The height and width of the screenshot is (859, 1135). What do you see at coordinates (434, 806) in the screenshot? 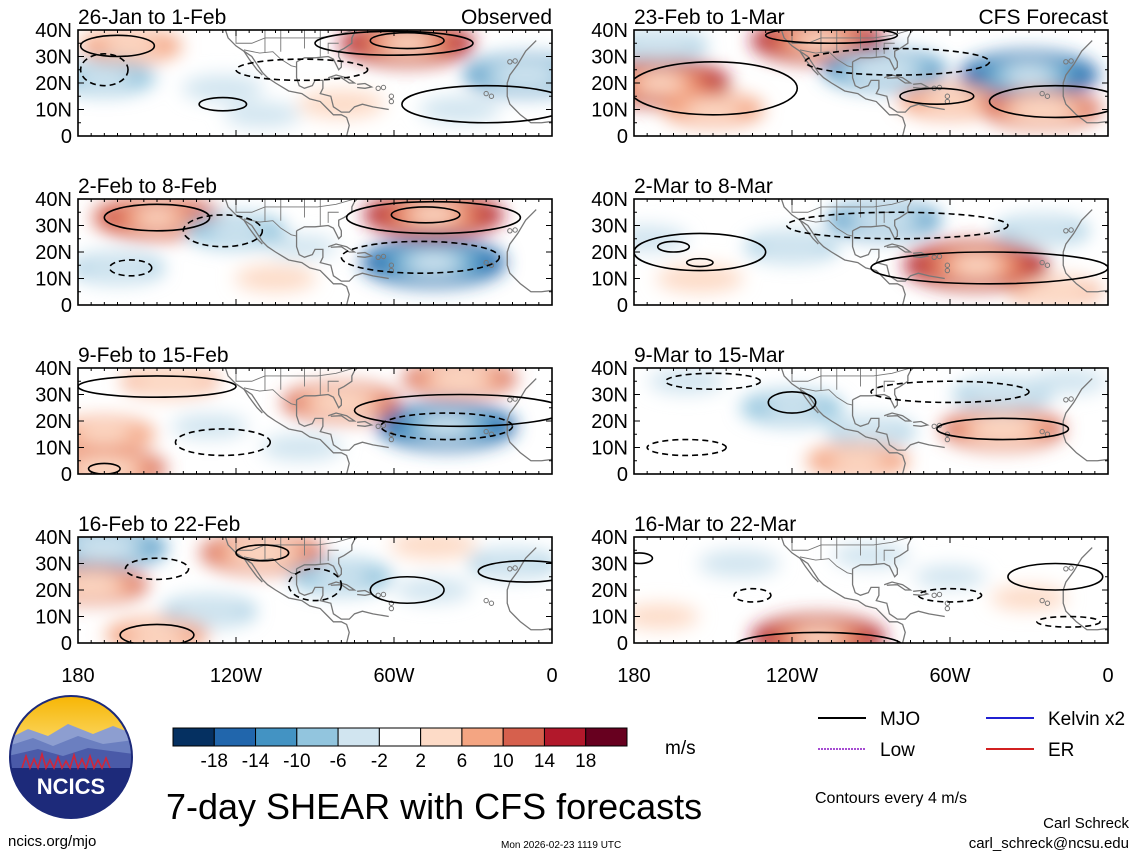
I see `figure-title: 7-day SHEAR with CFS forecasts` at bounding box center [434, 806].